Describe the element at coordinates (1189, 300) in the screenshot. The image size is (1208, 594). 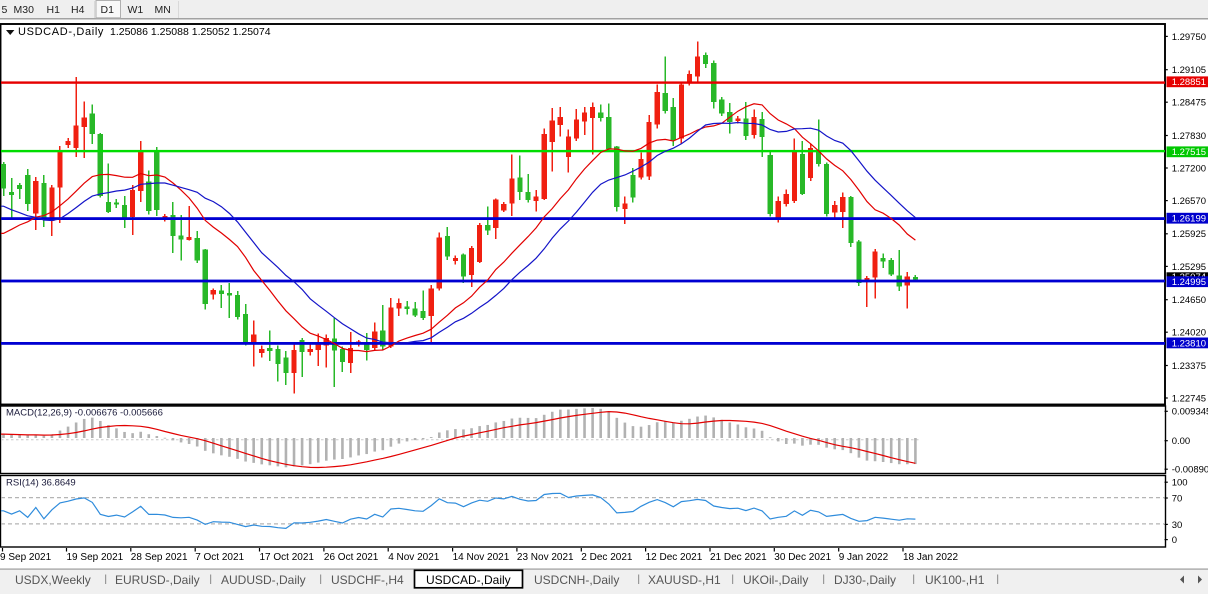
I see `svg-text: 1.24650` at that location.